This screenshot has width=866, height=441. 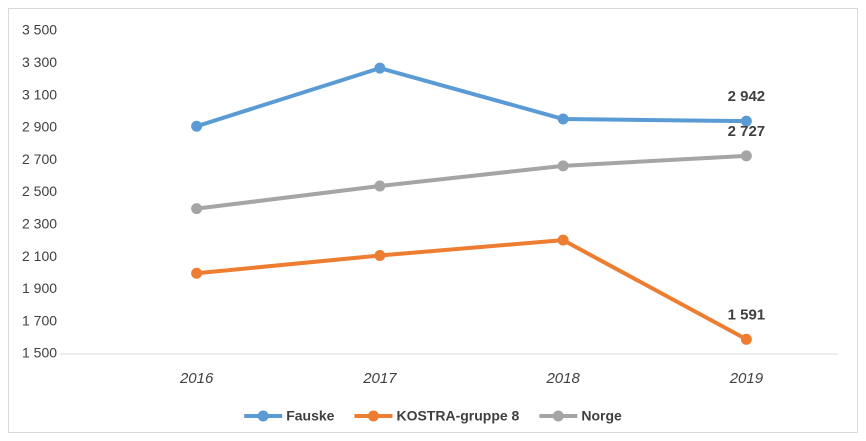 What do you see at coordinates (457, 416) in the screenshot?
I see `legend-label: KOSTRA-gruppe 8` at bounding box center [457, 416].